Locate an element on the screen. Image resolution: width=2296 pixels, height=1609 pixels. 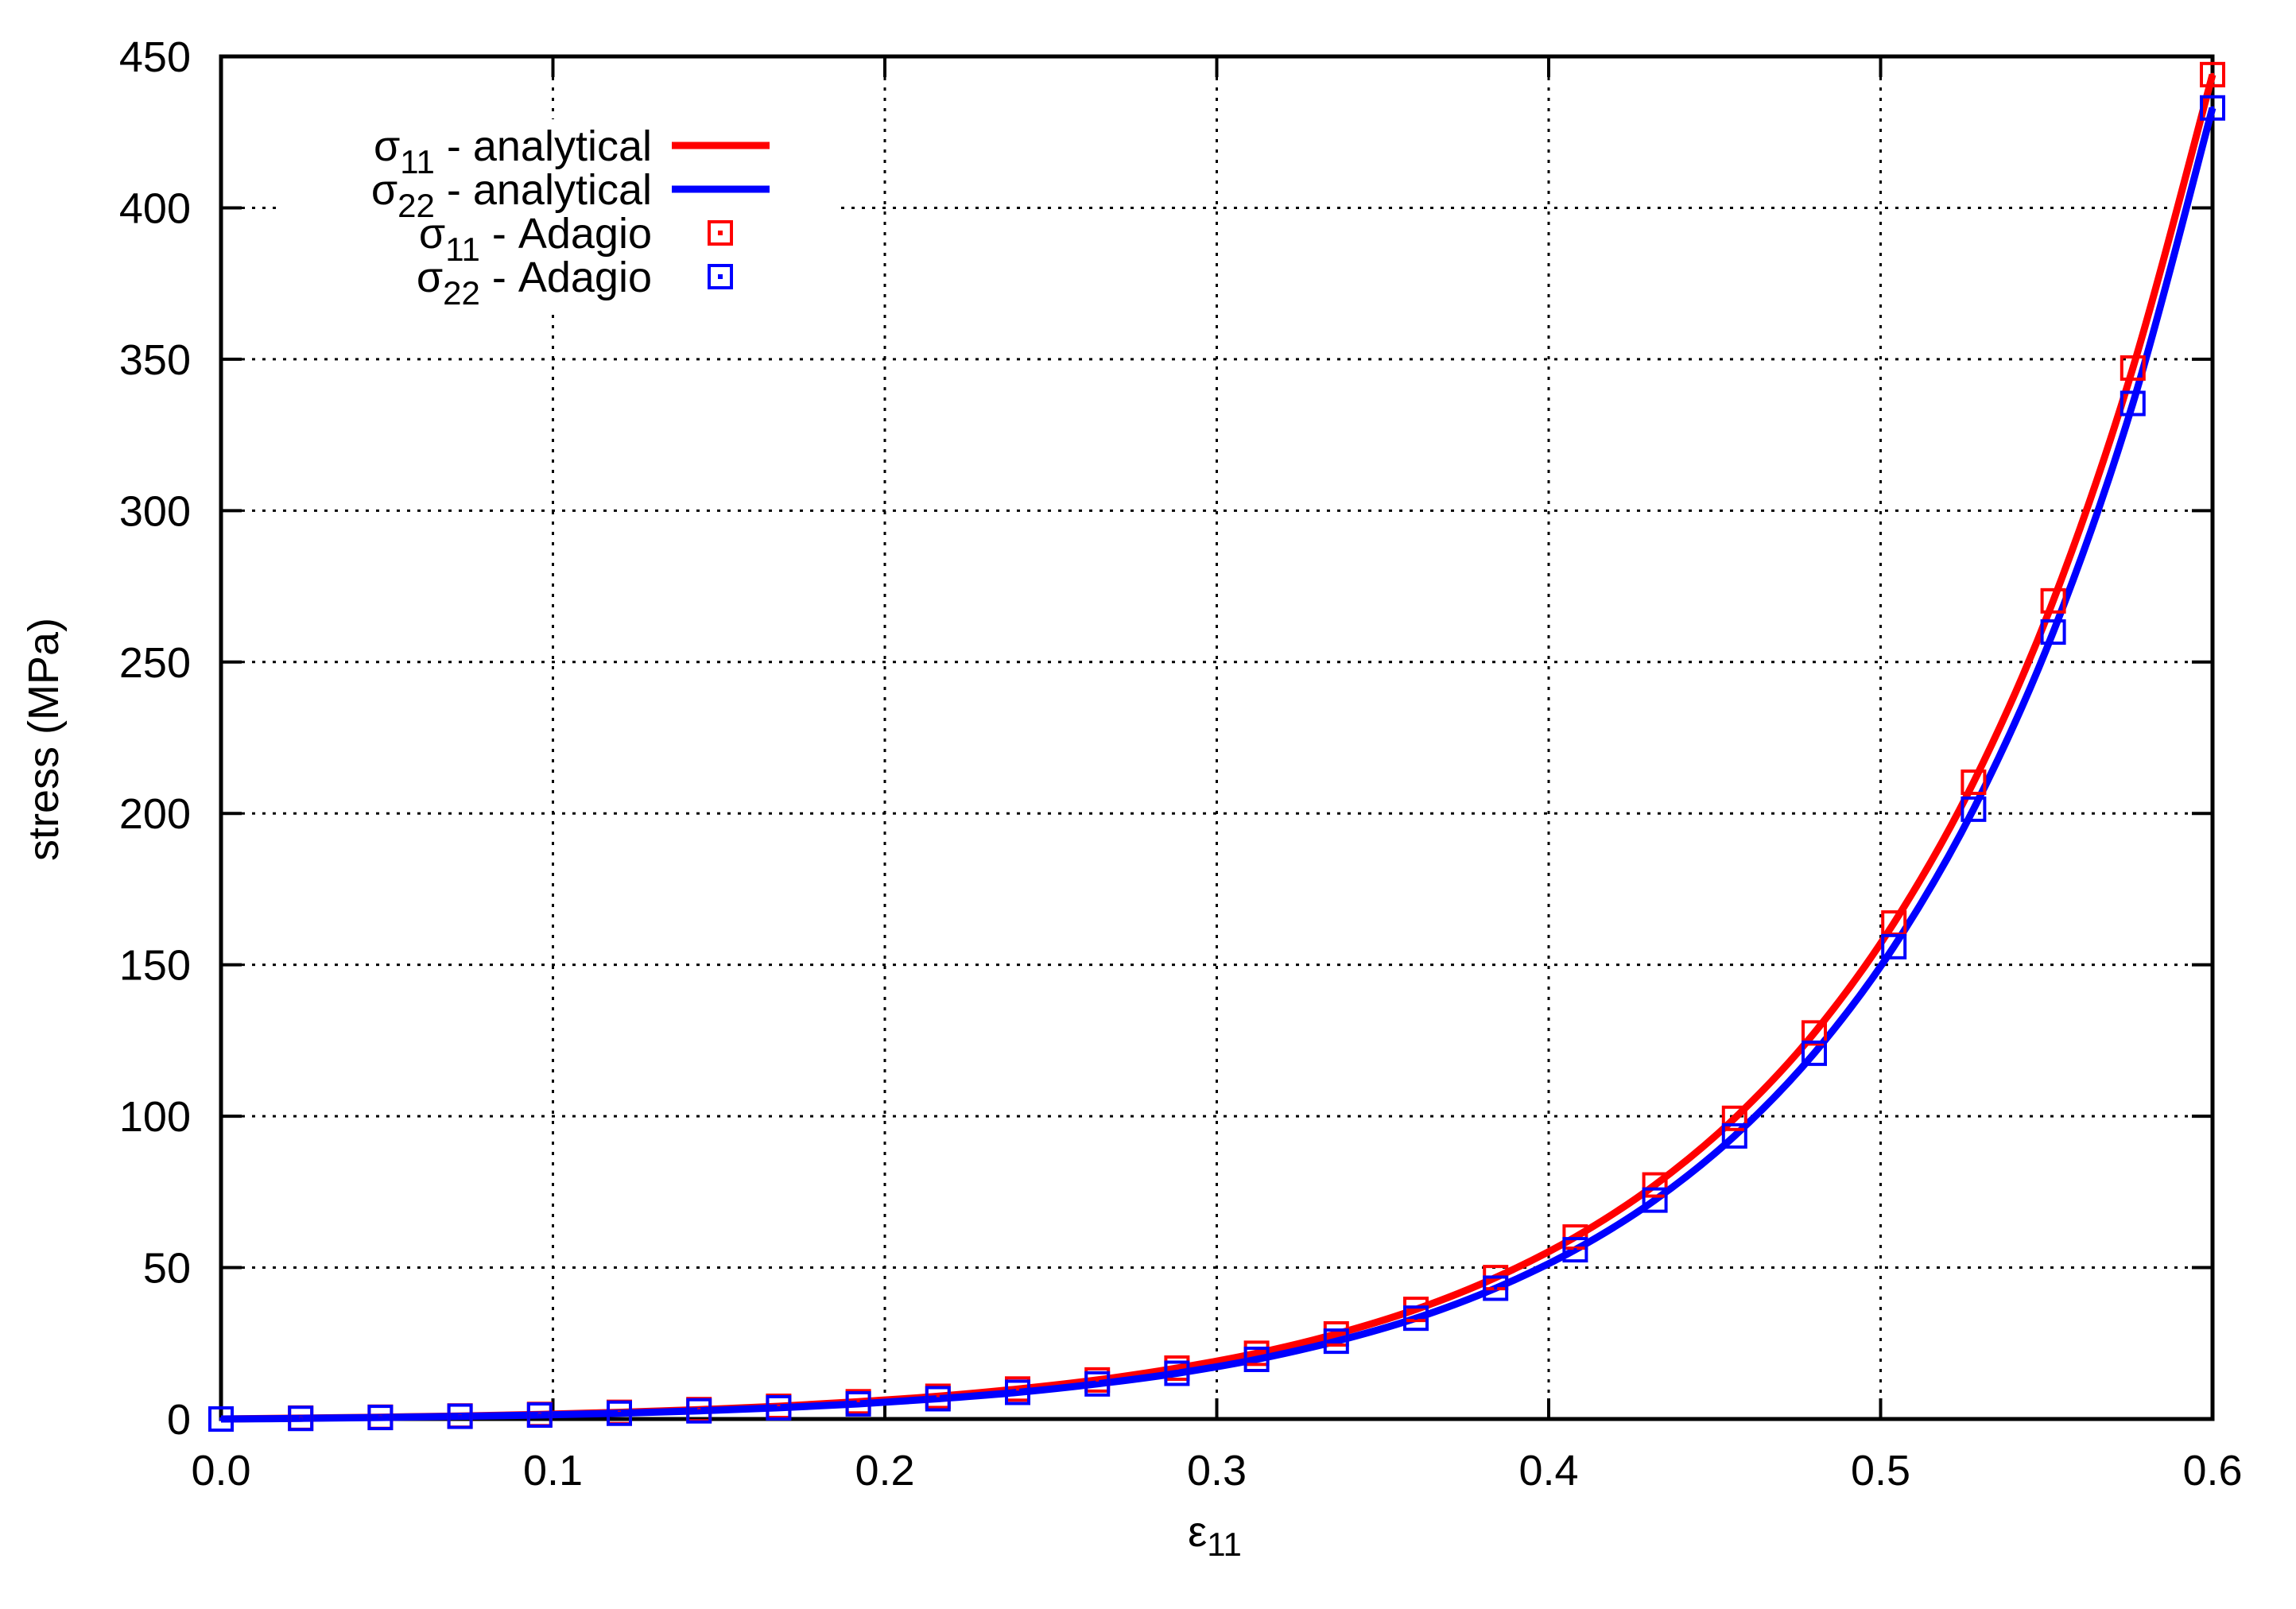
legend-background is located at coordinates (556, 214).